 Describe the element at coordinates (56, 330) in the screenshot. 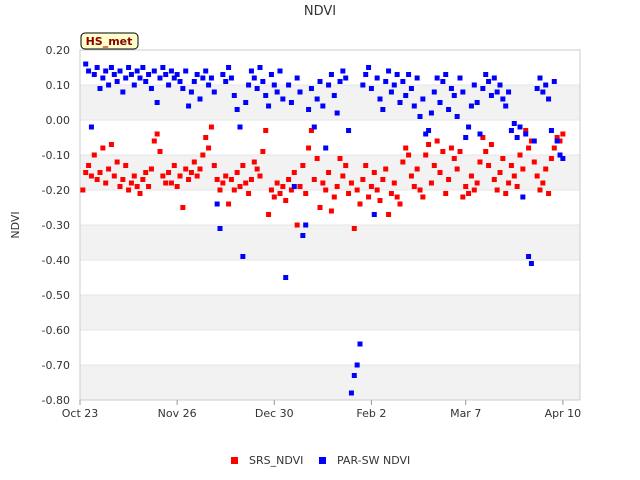

I see `y-tick-label: -0.60` at that location.